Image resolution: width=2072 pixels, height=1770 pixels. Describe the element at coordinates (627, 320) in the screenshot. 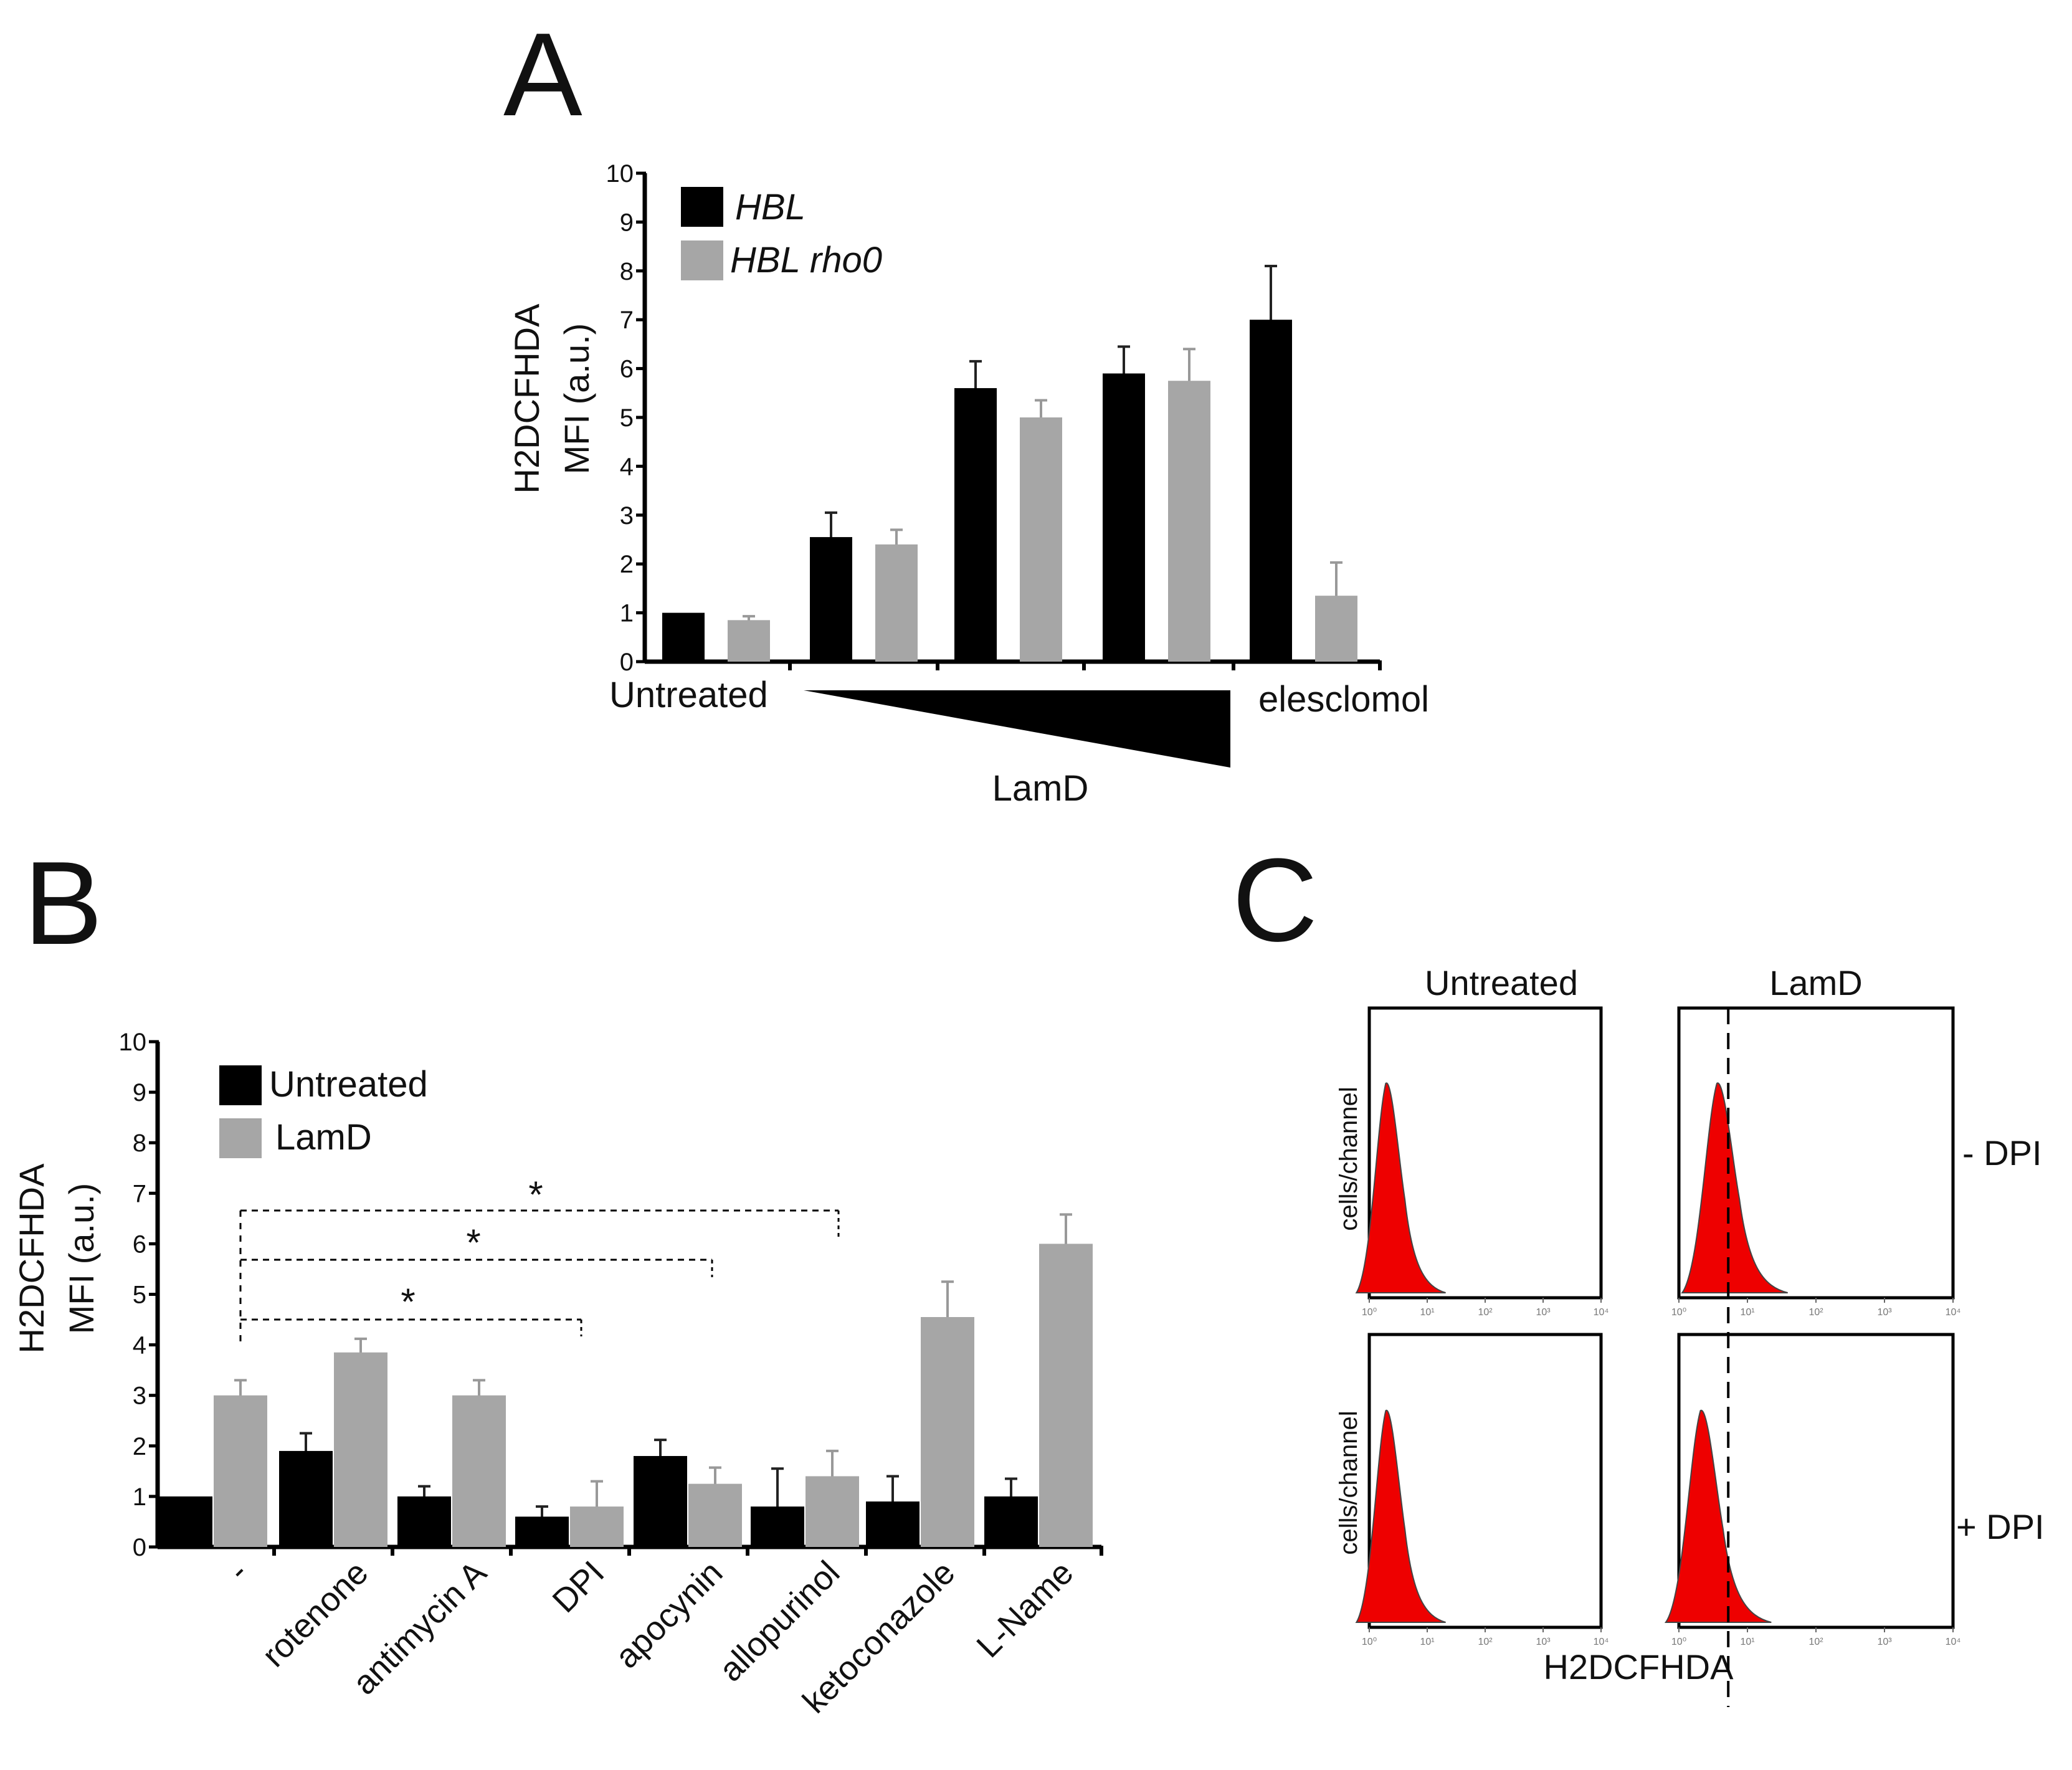

I see `panel-a-ytick-label-7: 7` at that location.